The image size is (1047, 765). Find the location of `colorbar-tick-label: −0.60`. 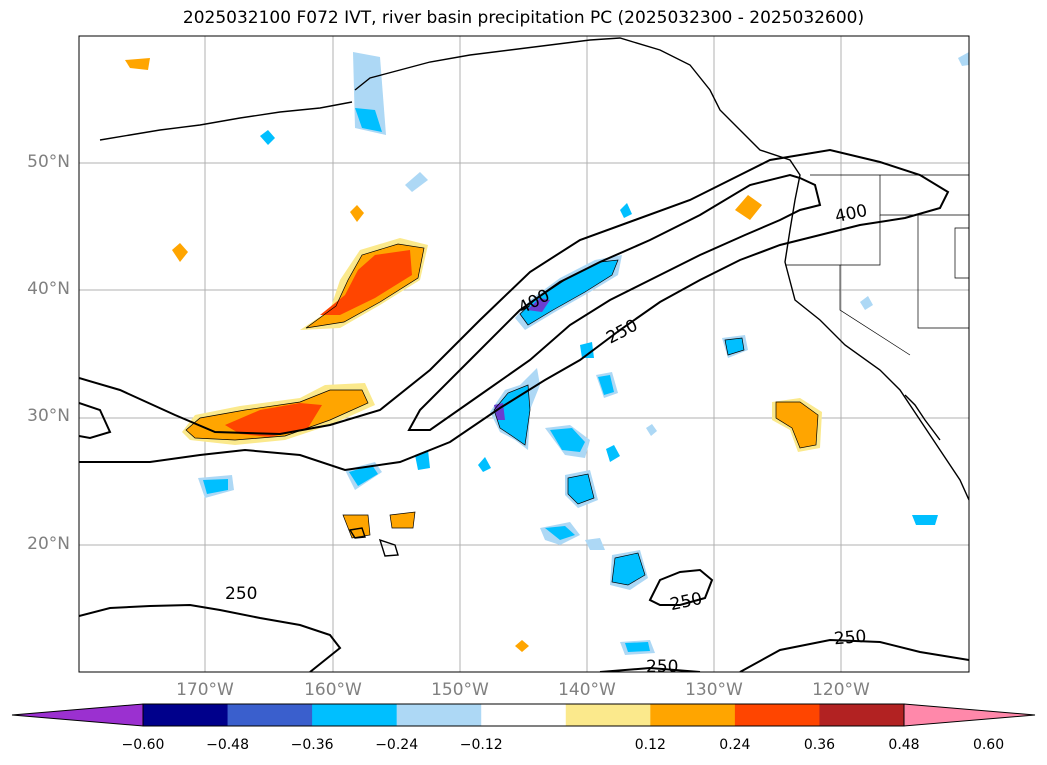

colorbar-tick-label: −0.60 is located at coordinates (143, 745).